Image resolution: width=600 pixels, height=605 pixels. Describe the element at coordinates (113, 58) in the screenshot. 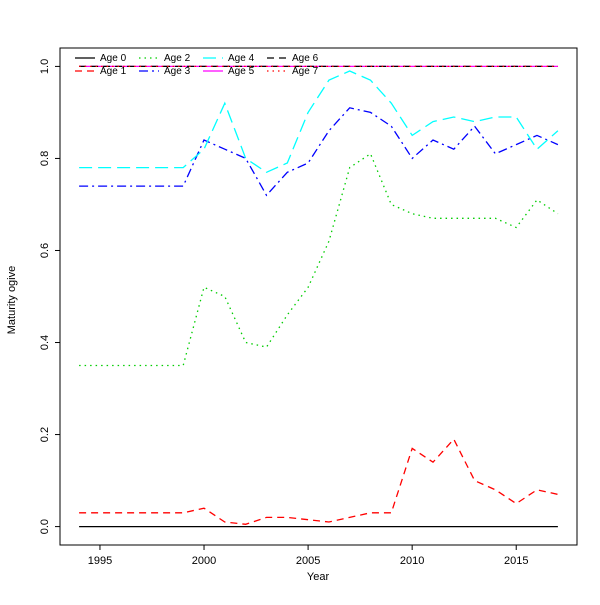

I see `legend-label: Age 0` at that location.